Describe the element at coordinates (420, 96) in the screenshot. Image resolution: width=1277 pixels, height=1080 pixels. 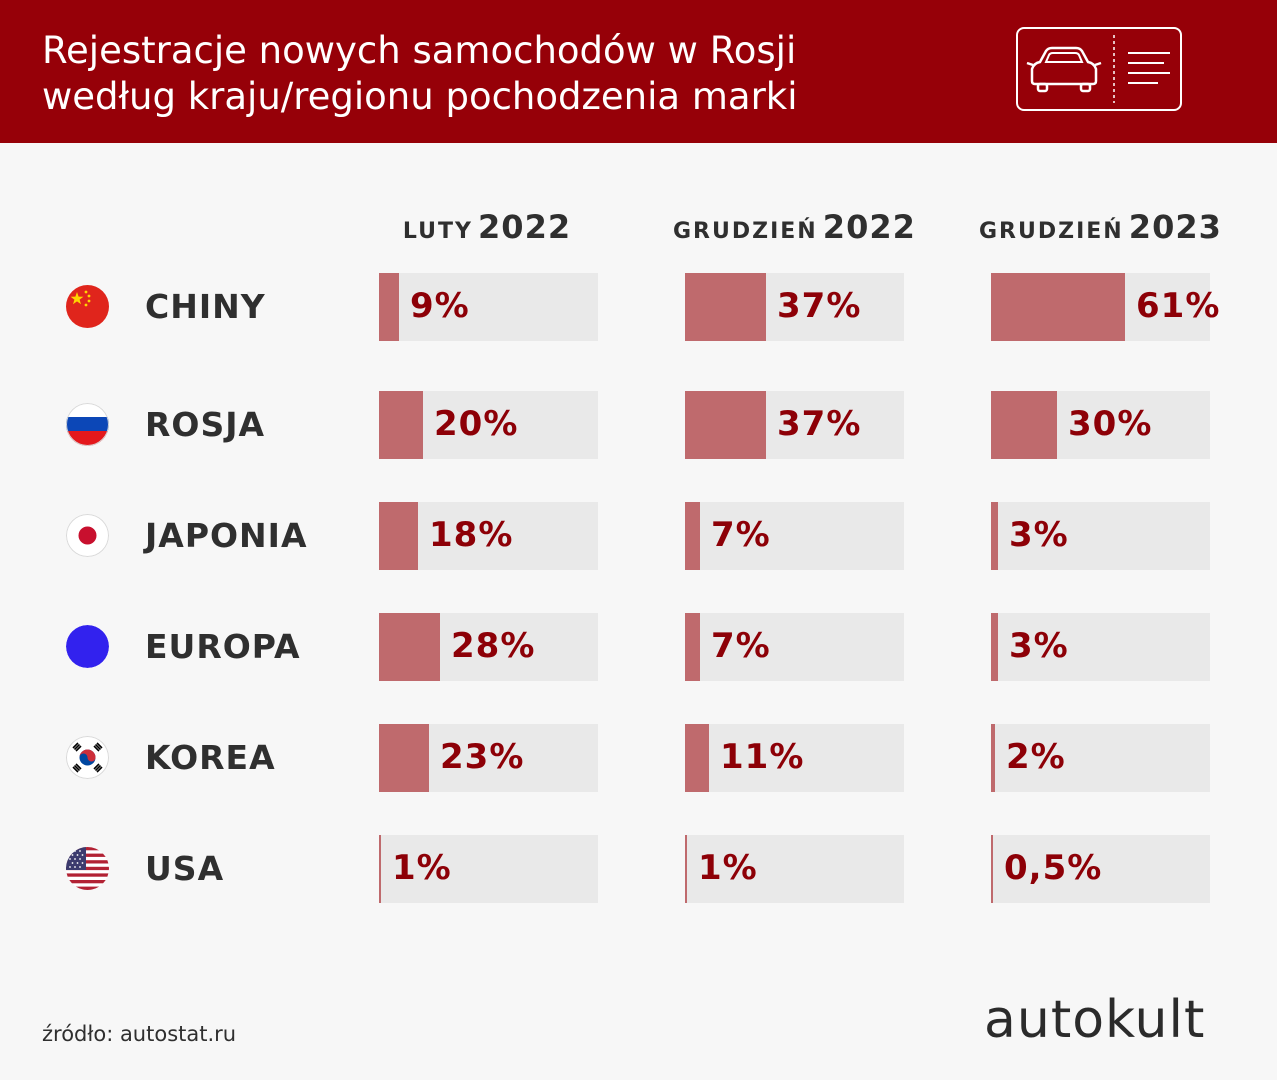
I see `title-line-2: według kraju/regionu pochodzenia marki` at that location.